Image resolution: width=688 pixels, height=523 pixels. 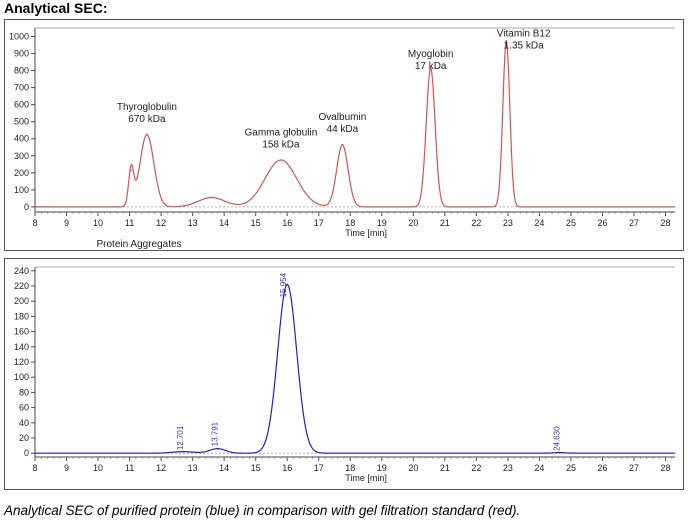 What do you see at coordinates (524, 34) in the screenshot?
I see `peak-annotation: Vitamin B12` at bounding box center [524, 34].